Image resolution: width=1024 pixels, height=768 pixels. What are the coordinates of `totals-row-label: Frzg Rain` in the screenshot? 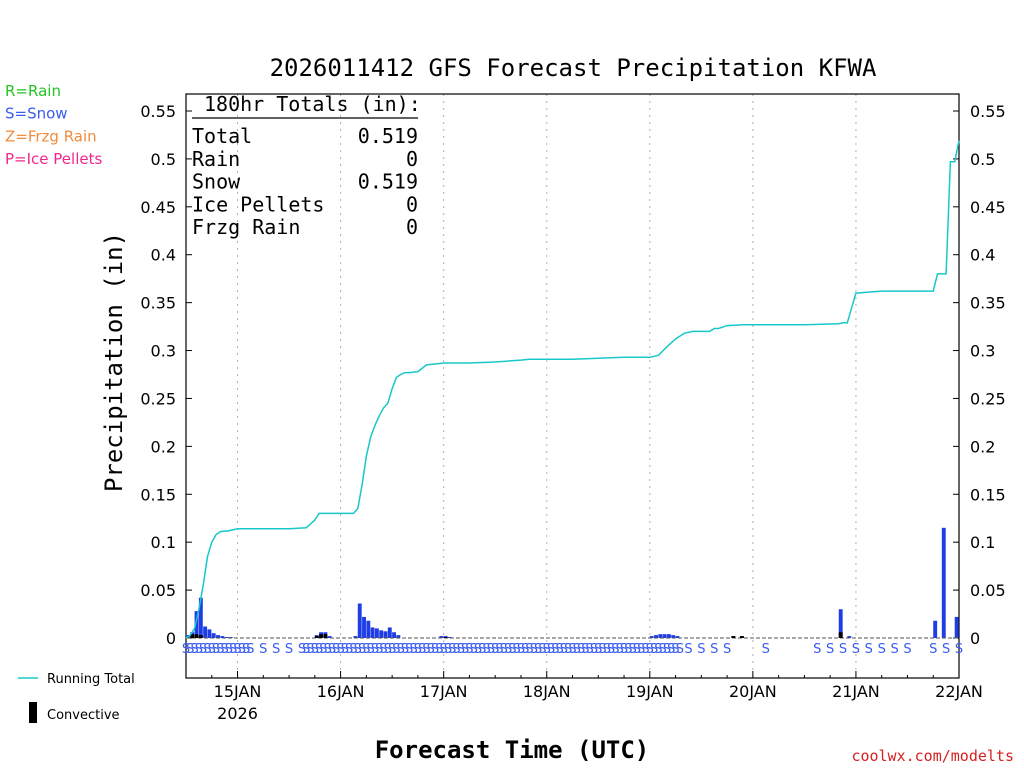 It's located at (246, 227).